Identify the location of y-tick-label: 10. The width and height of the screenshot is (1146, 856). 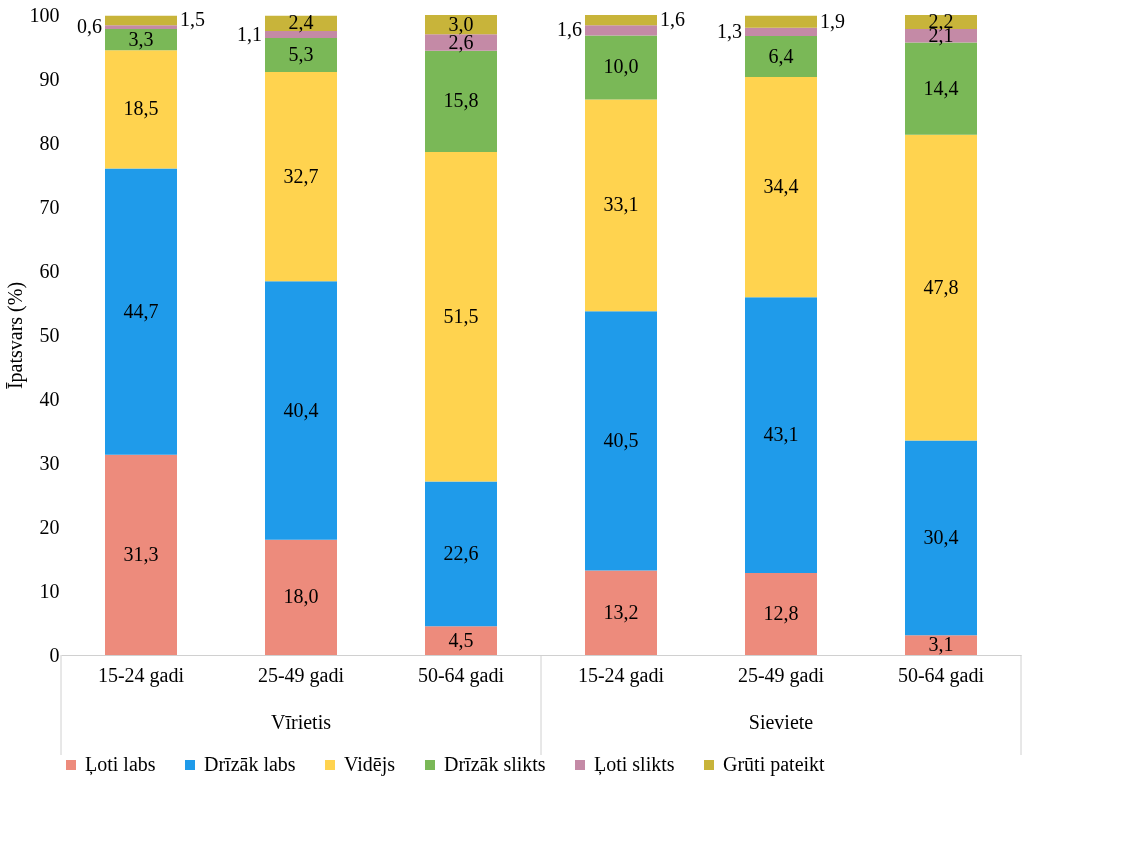
(49, 590).